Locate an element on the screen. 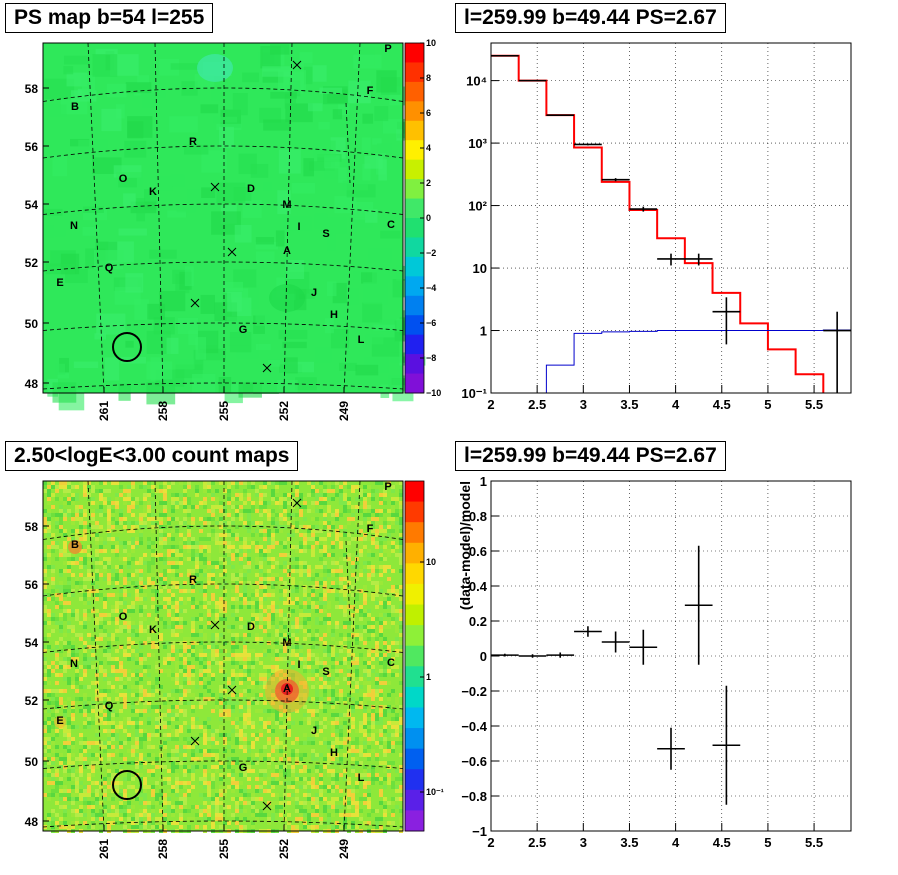 Image resolution: width=898 pixels, height=875 pixels. colorbar-tick-label: −10 is located at coordinates (433, 393).